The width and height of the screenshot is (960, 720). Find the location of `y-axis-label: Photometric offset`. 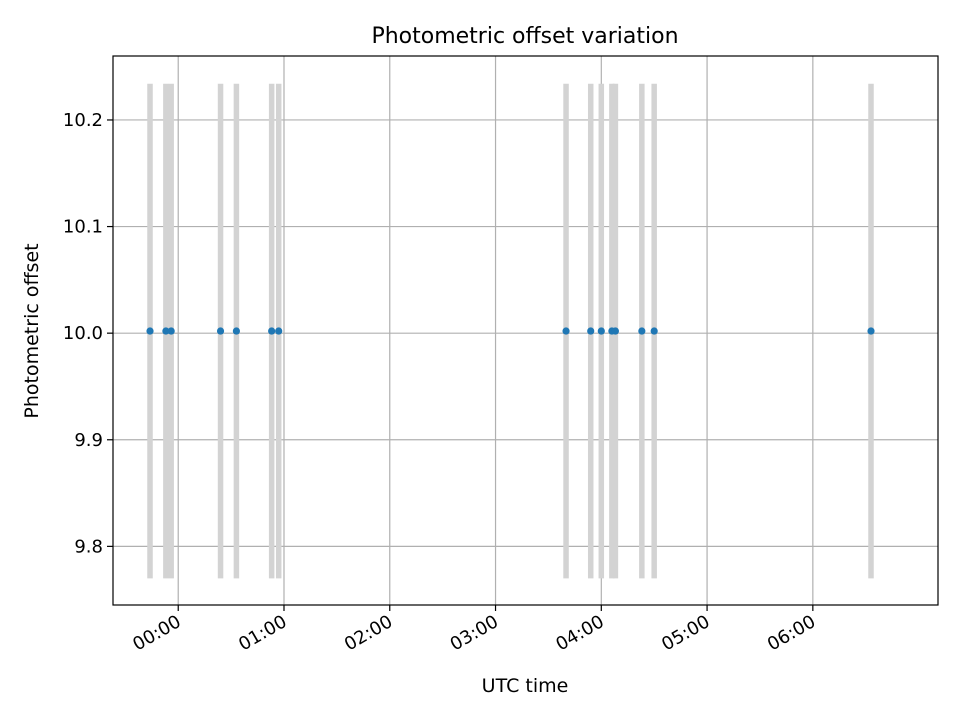

y-axis-label: Photometric offset is located at coordinates (32, 330).